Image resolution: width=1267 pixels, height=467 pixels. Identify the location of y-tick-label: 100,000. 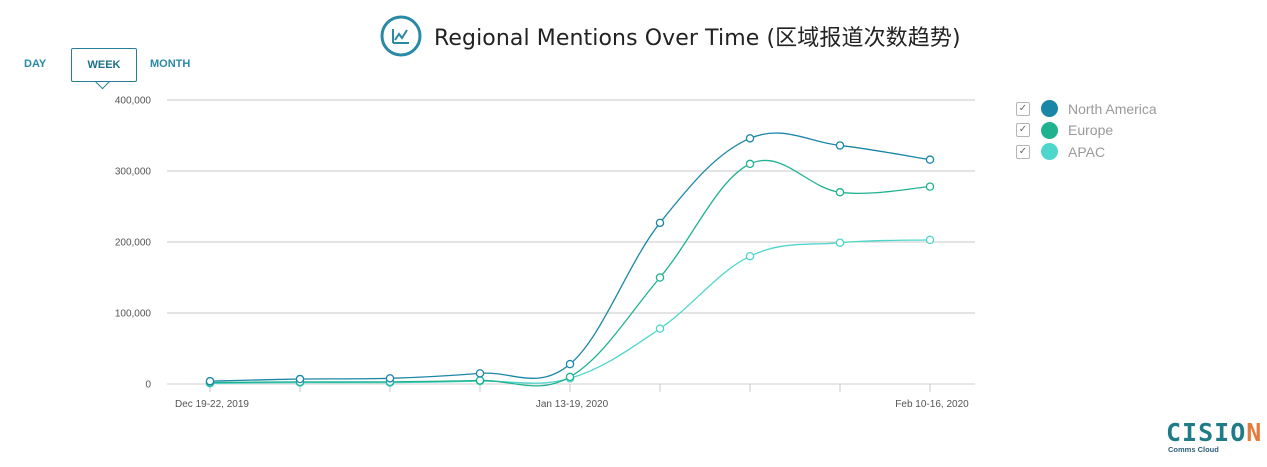
(133, 314).